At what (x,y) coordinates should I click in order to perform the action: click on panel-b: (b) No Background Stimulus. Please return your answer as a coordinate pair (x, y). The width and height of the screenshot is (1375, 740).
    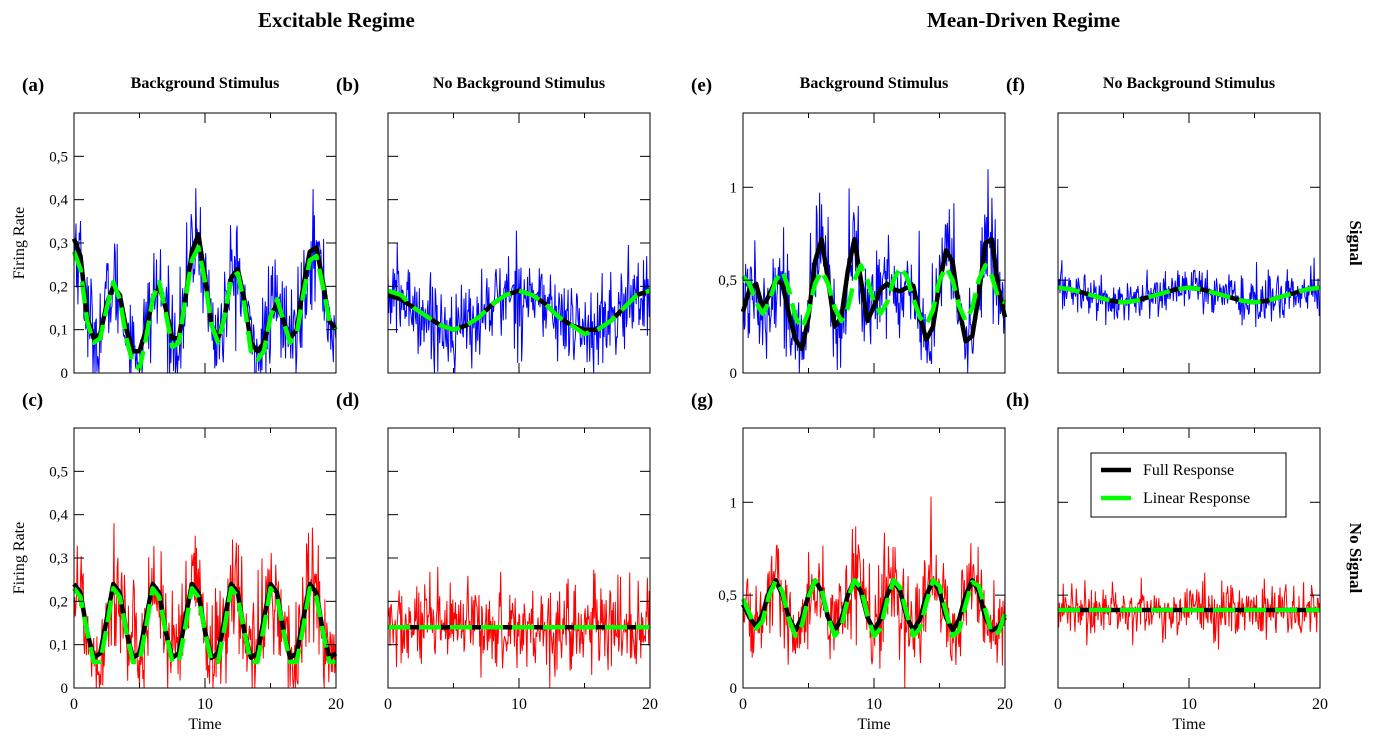
    Looking at the image, I should click on (493, 224).